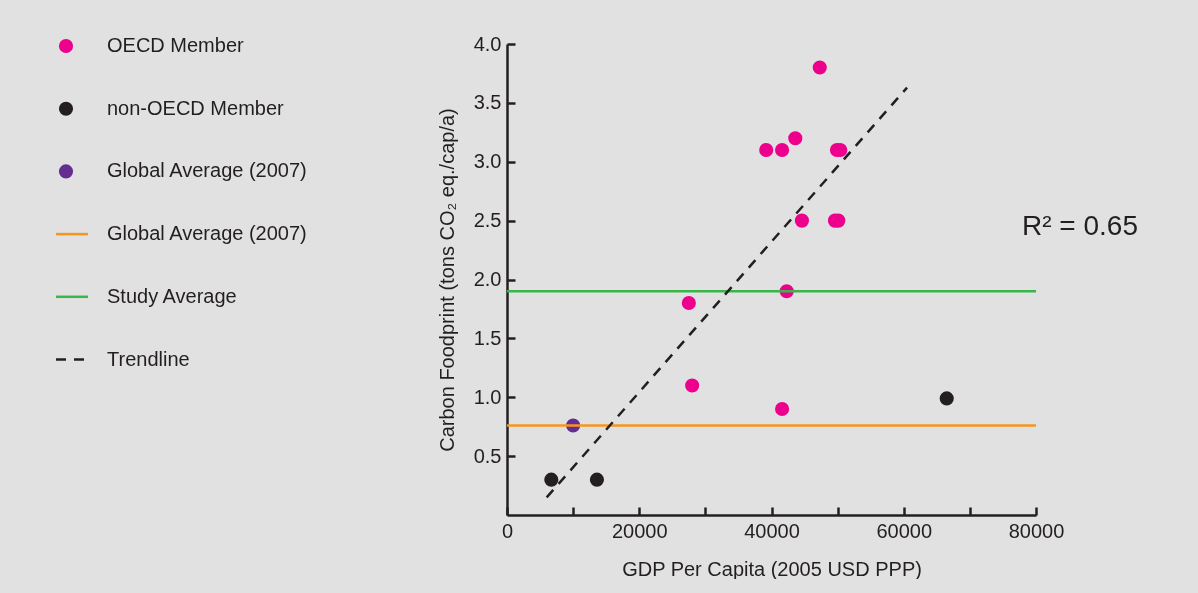 The image size is (1198, 593). I want to click on y-tick-label: 2.5, so click(487, 220).